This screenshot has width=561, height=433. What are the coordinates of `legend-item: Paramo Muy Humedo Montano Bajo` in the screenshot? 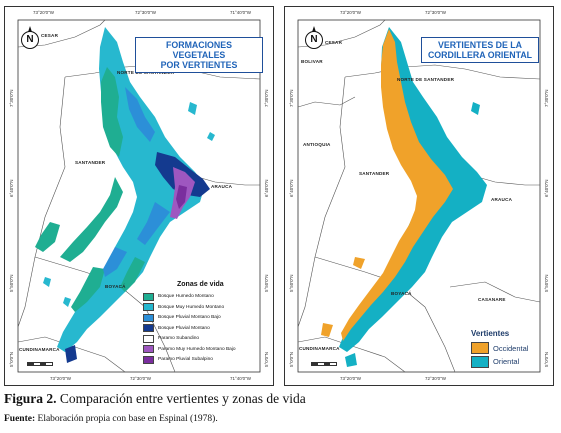 It's located at (207, 349).